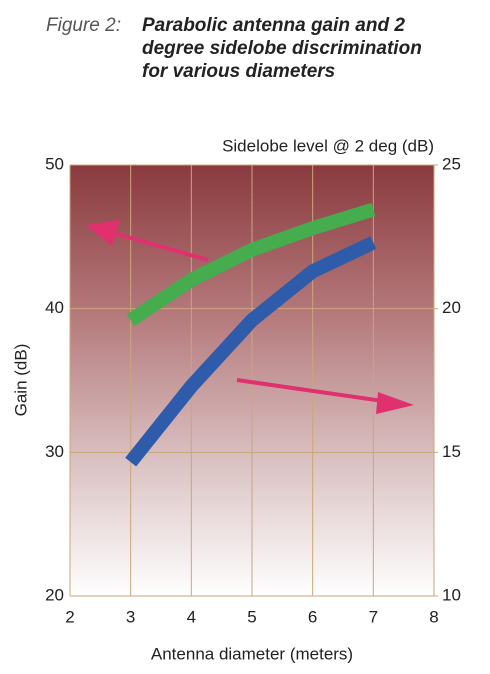  I want to click on x-tick-label: 3, so click(130, 616).